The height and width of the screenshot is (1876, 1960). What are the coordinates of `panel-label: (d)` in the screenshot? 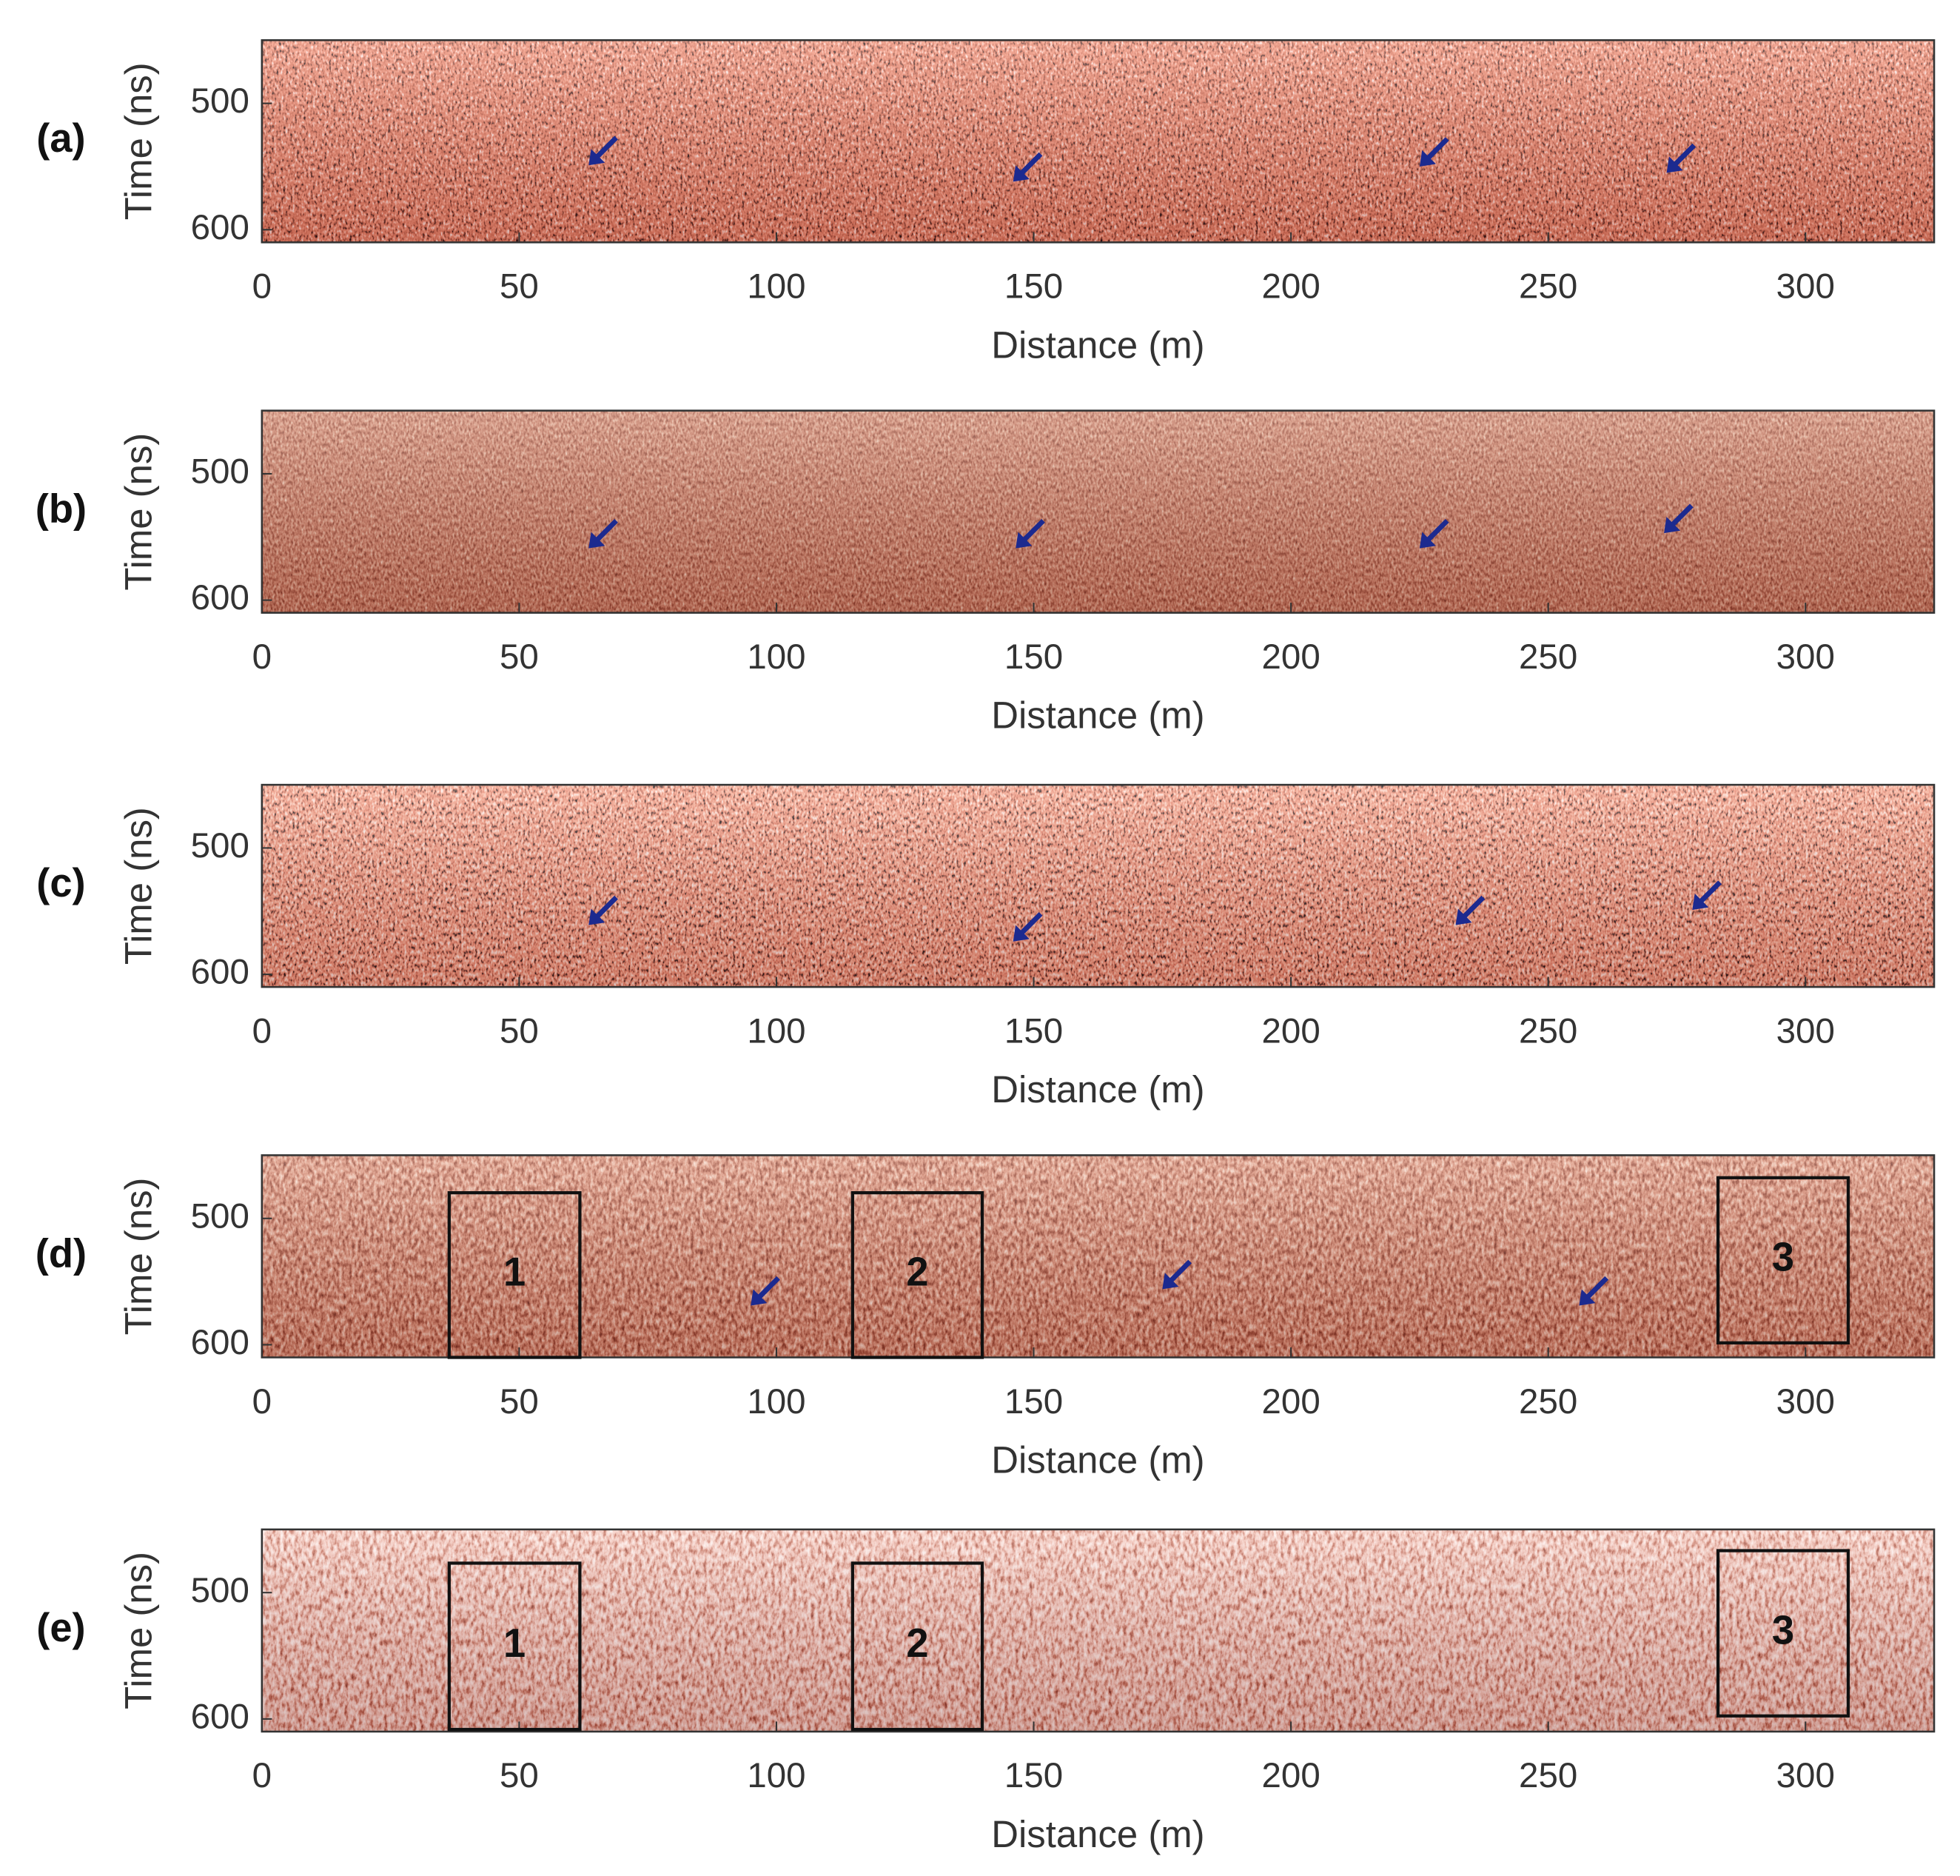 It's located at (62, 1253).